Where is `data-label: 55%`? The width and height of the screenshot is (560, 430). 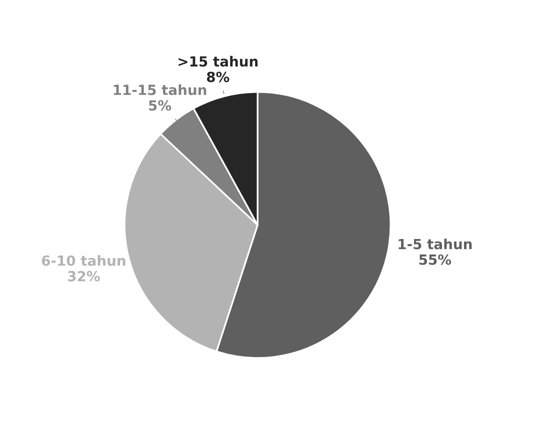 data-label: 55% is located at coordinates (435, 259).